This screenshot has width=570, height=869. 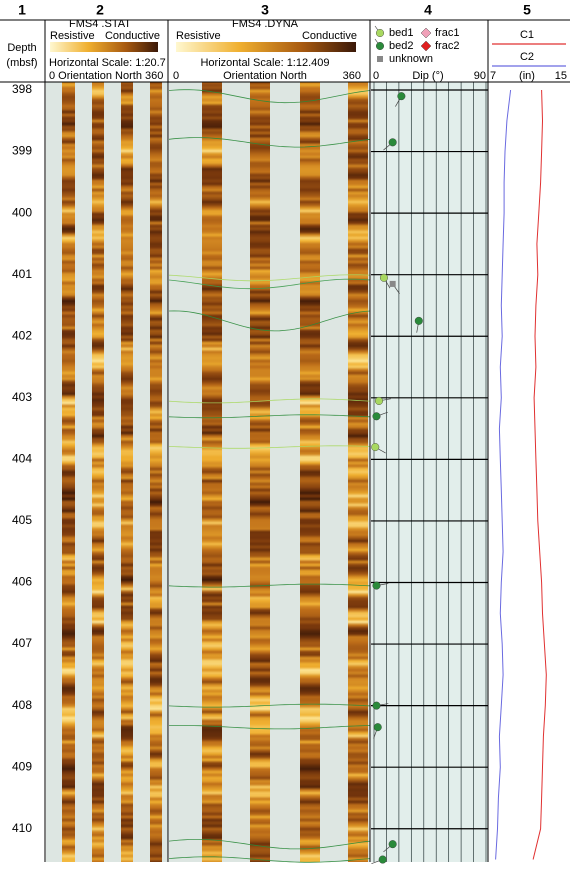 I want to click on depth-title: Depth, so click(x=21, y=48).